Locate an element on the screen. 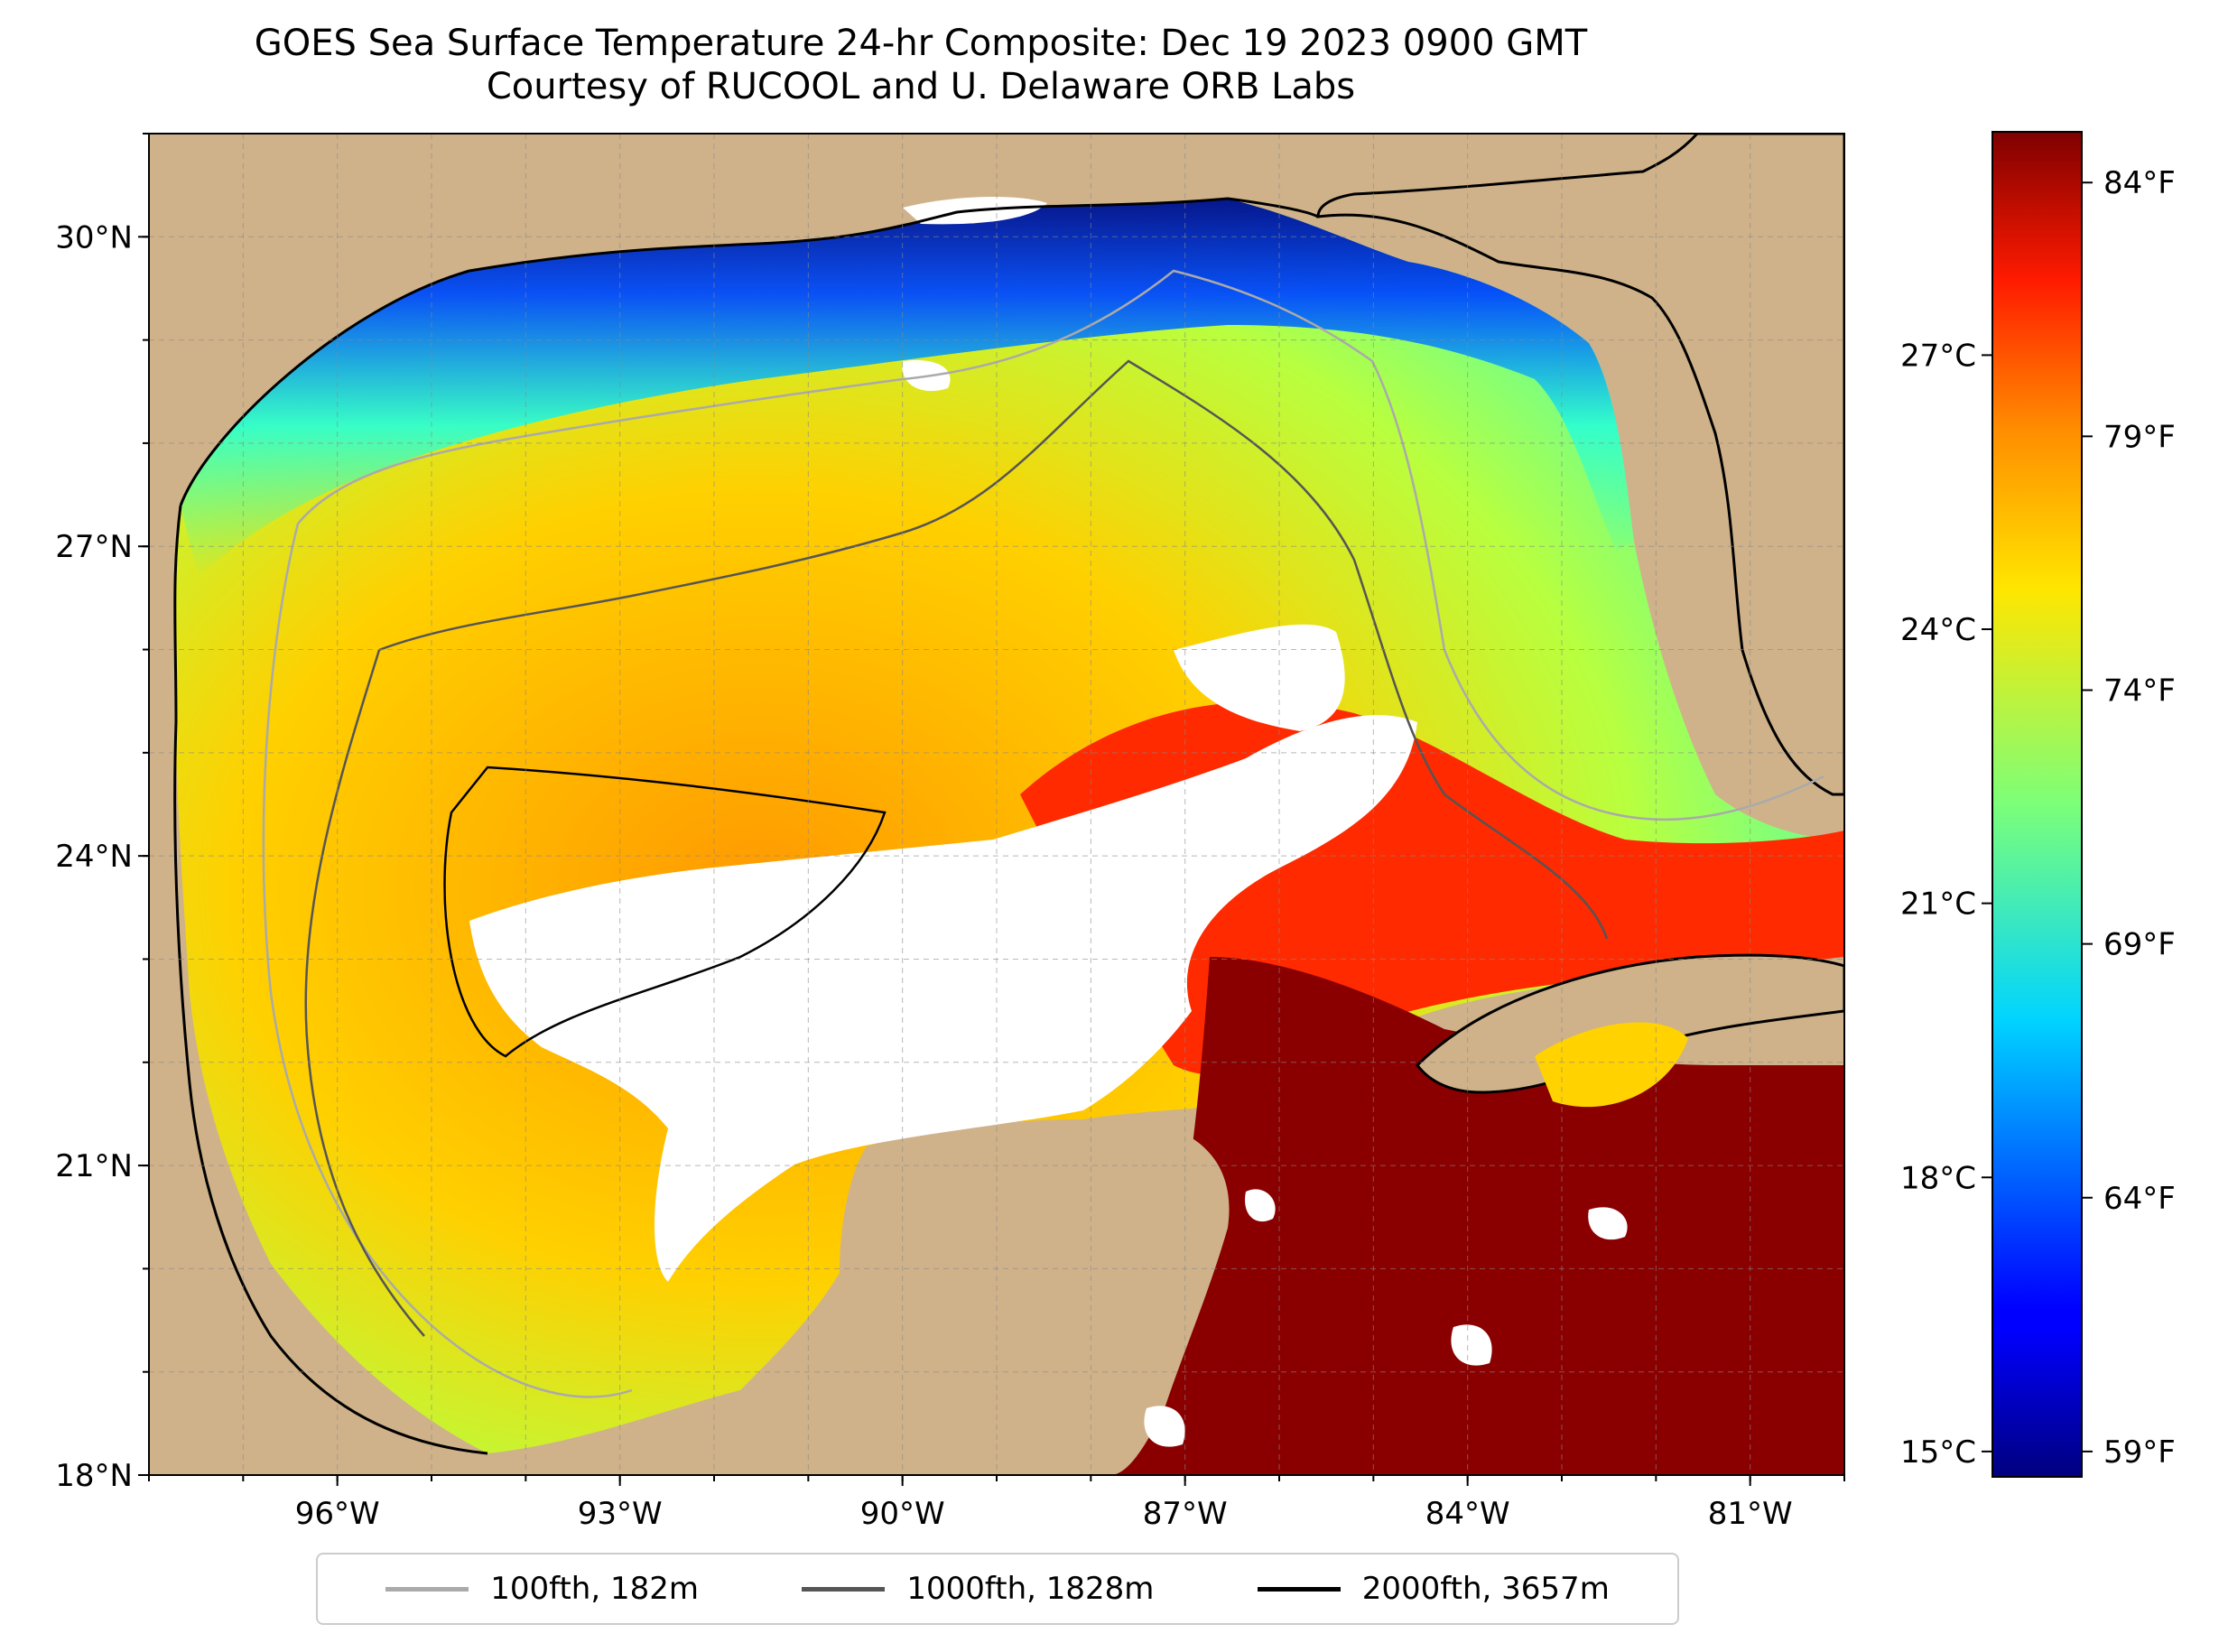 This screenshot has height=1652, width=2219. colorbar-c-label: 15°C is located at coordinates (1938, 1452).